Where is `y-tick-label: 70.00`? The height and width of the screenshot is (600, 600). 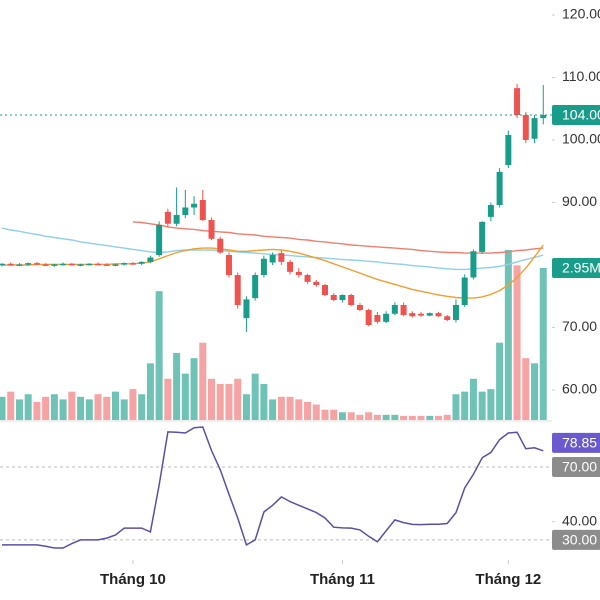 y-tick-label: 70.00 is located at coordinates (579, 326).